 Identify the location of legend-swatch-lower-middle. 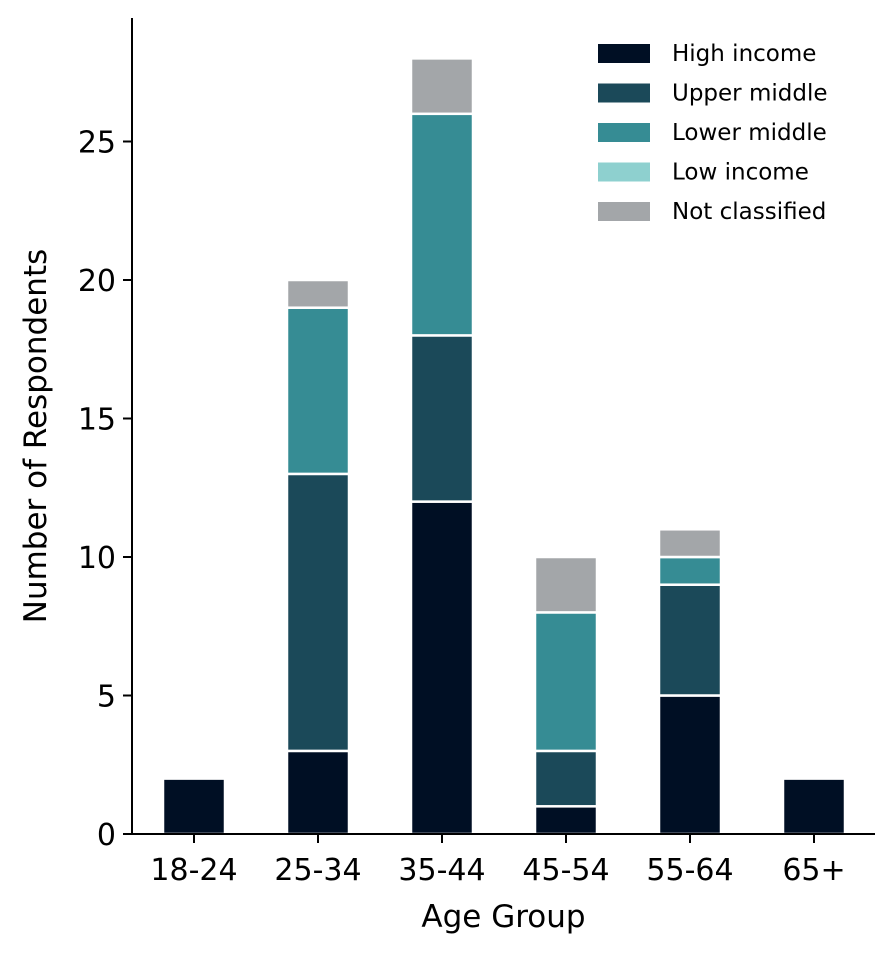
(624, 132).